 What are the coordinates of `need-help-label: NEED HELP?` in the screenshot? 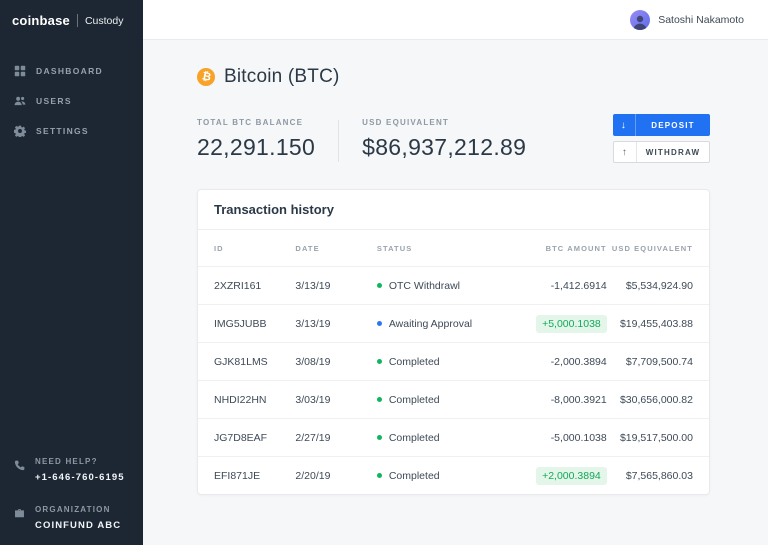 It's located at (66, 461).